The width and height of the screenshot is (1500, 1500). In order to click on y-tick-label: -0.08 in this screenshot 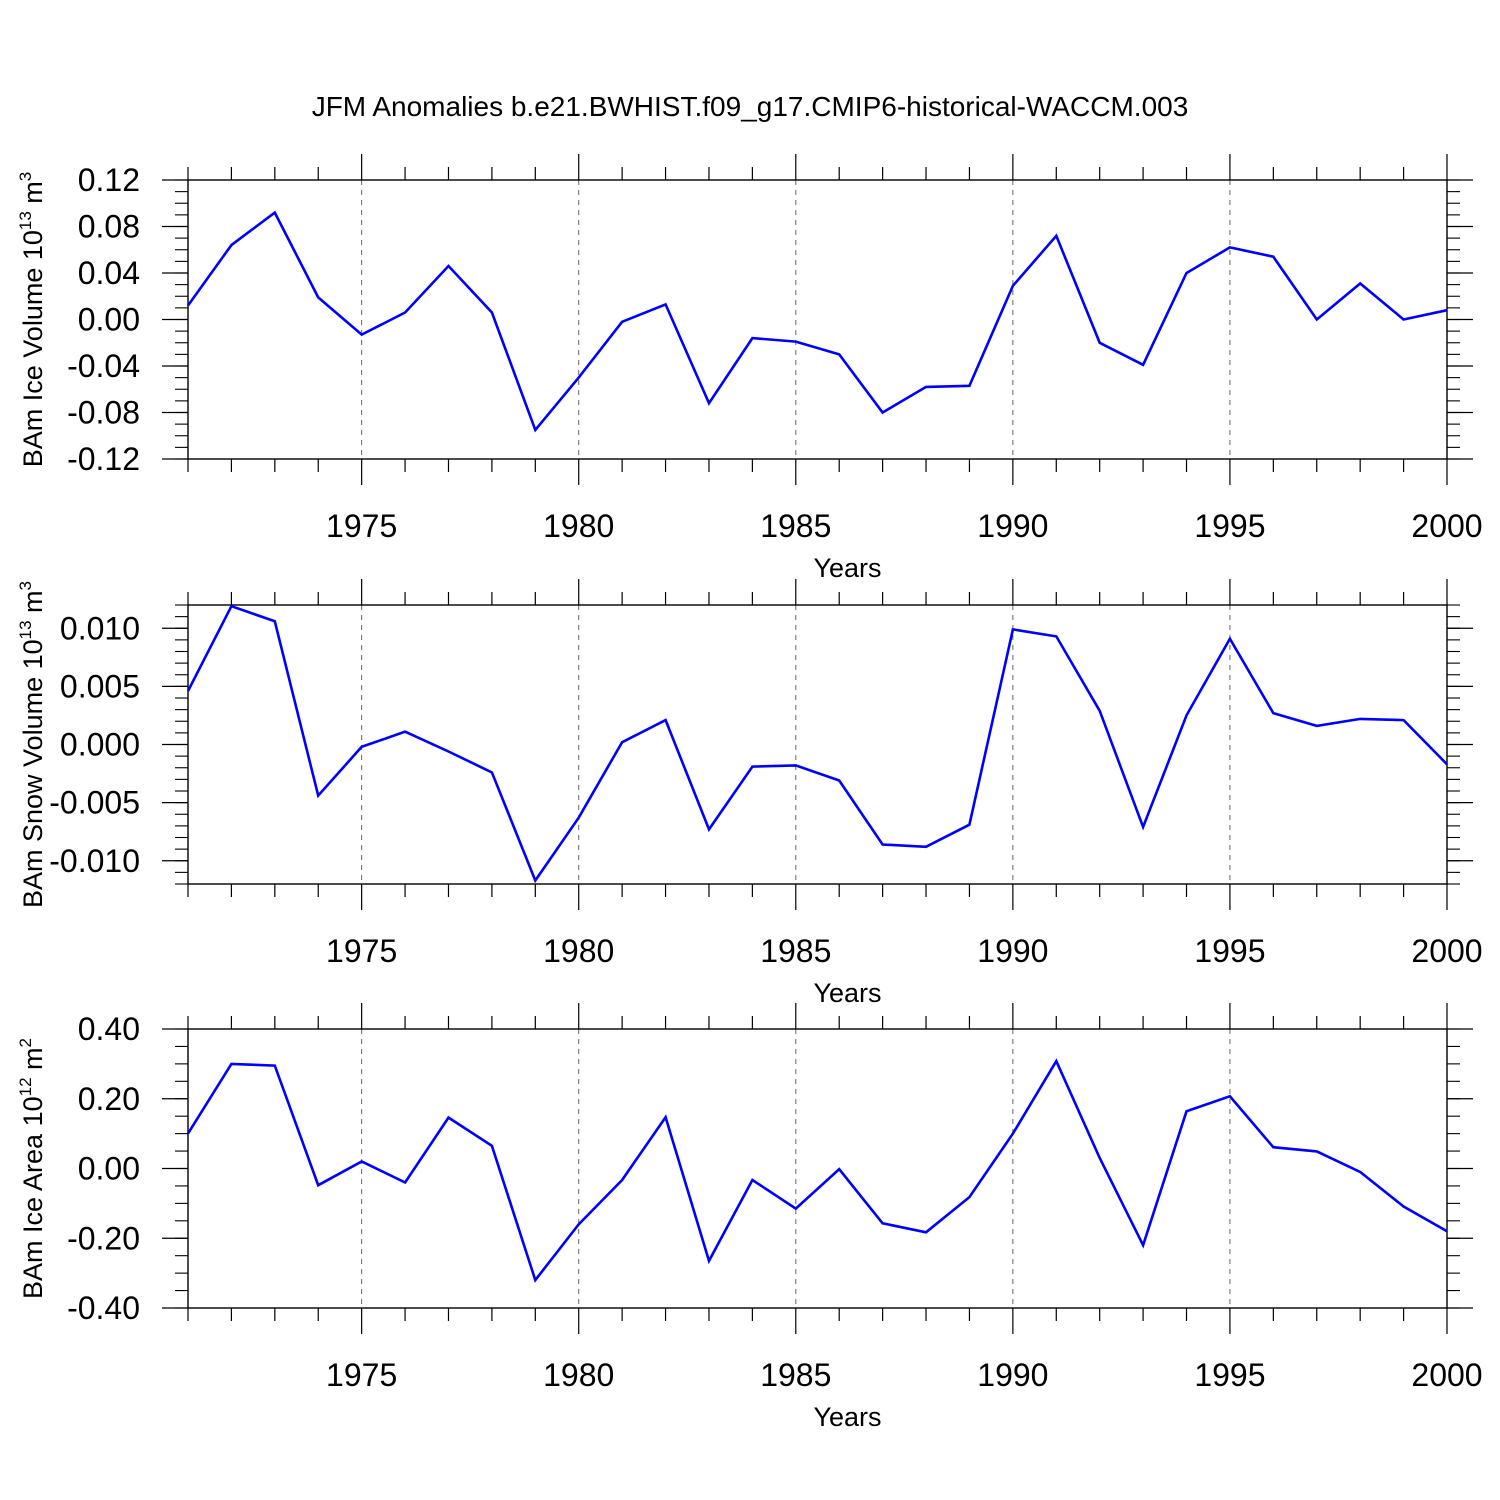, I will do `click(103, 413)`.